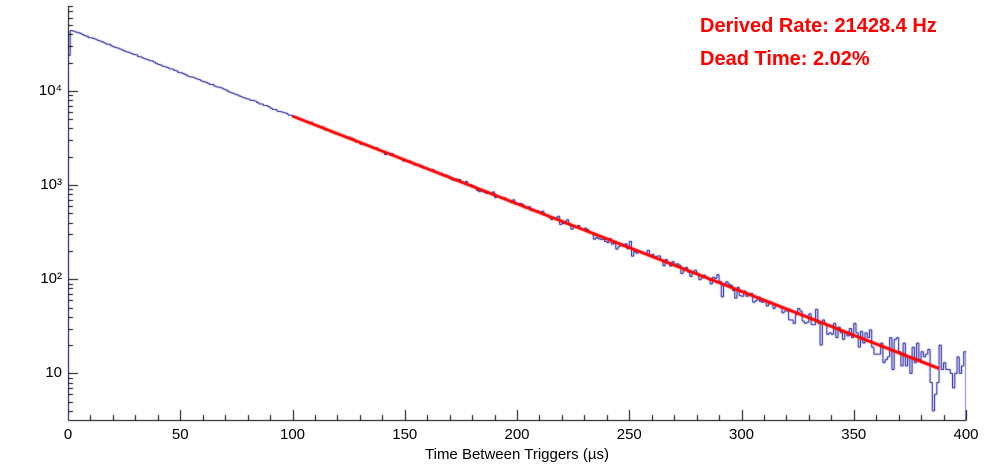 The width and height of the screenshot is (996, 472). I want to click on x-tick-label: 250, so click(629, 434).